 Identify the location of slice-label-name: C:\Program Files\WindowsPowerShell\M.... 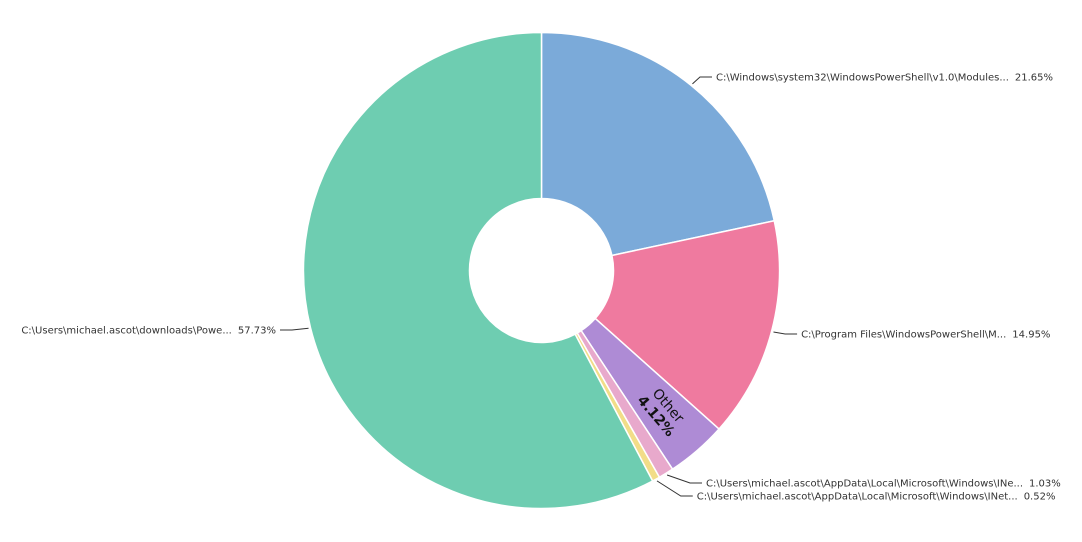
(903, 335).